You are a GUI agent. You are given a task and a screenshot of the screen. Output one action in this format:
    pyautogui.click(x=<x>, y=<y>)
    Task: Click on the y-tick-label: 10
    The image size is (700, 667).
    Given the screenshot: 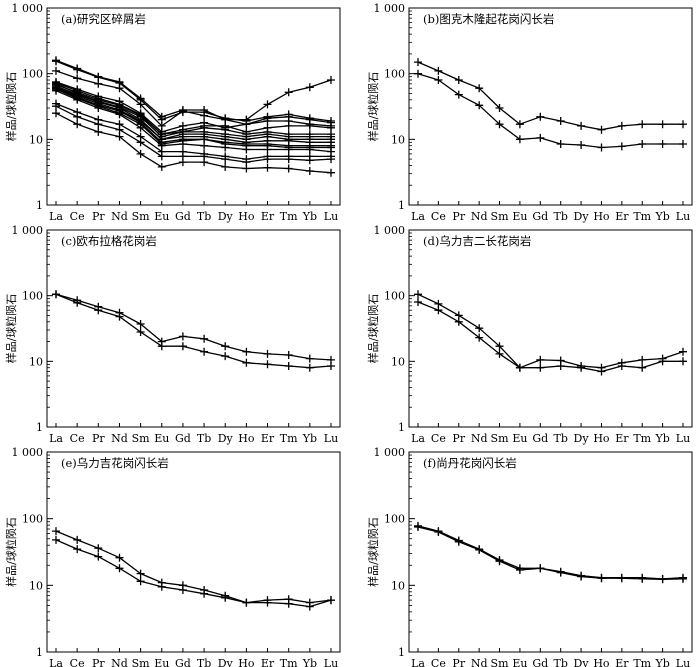 What is the action you would take?
    pyautogui.click(x=36, y=139)
    